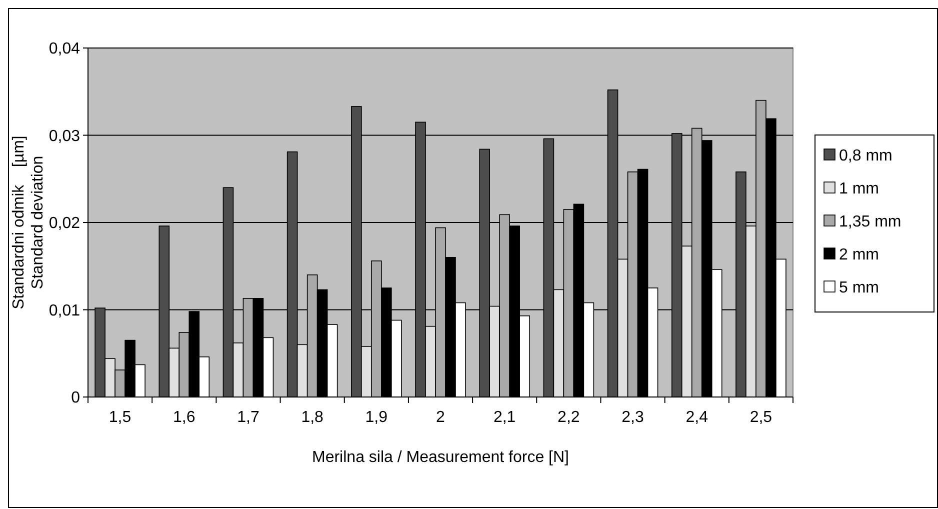  Describe the element at coordinates (28, 223) in the screenshot. I see `y-axis-title: Standardni odmik [µm] Standard deviation` at that location.